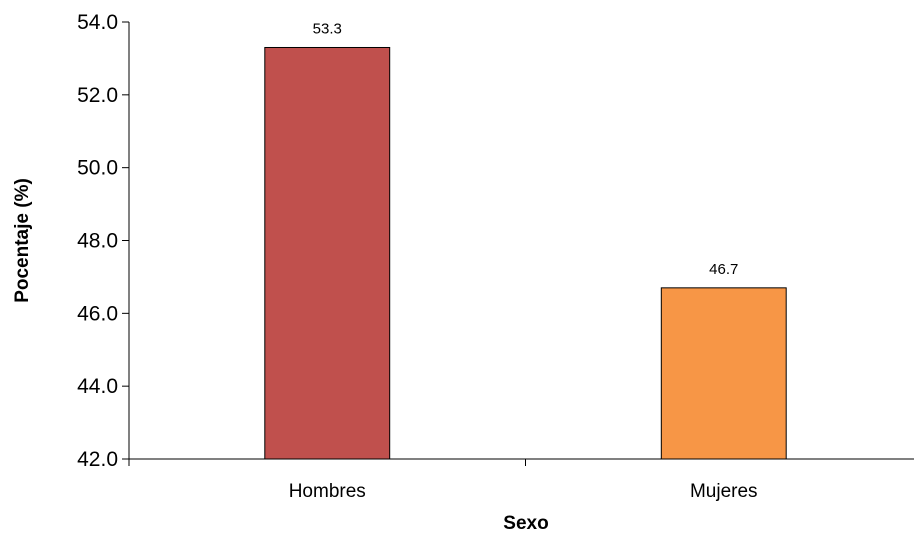 The image size is (914, 538). Describe the element at coordinates (723, 373) in the screenshot. I see `bar-mujeres` at that location.